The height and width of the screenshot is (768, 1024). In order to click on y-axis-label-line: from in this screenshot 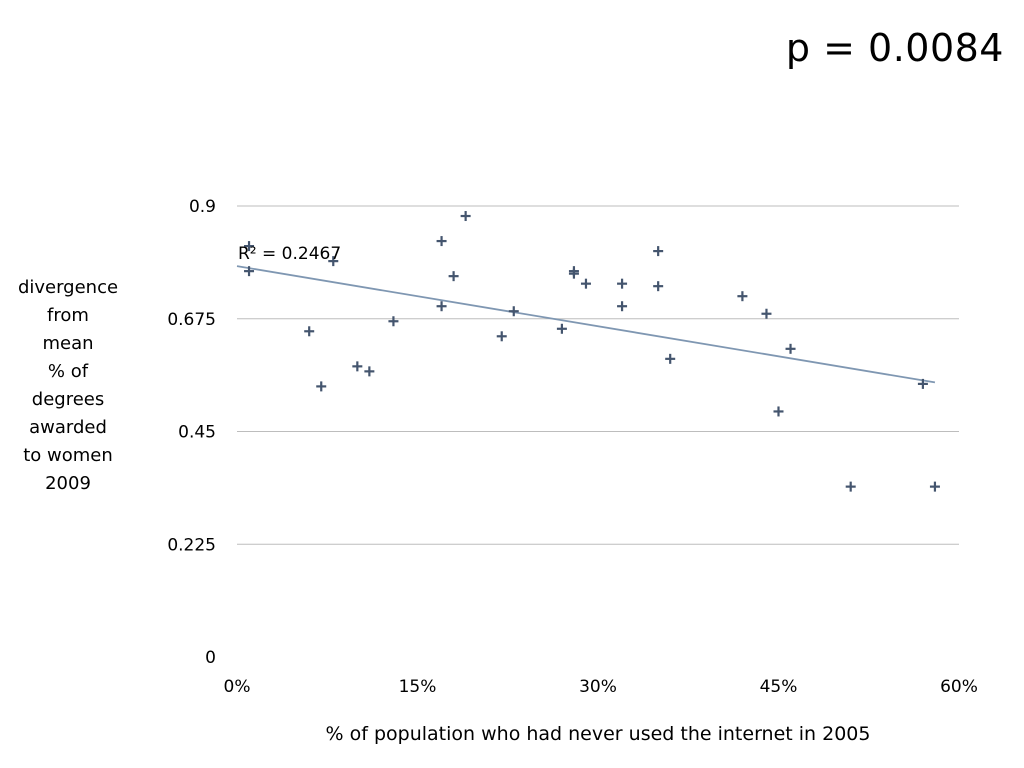, I will do `click(68, 315)`.